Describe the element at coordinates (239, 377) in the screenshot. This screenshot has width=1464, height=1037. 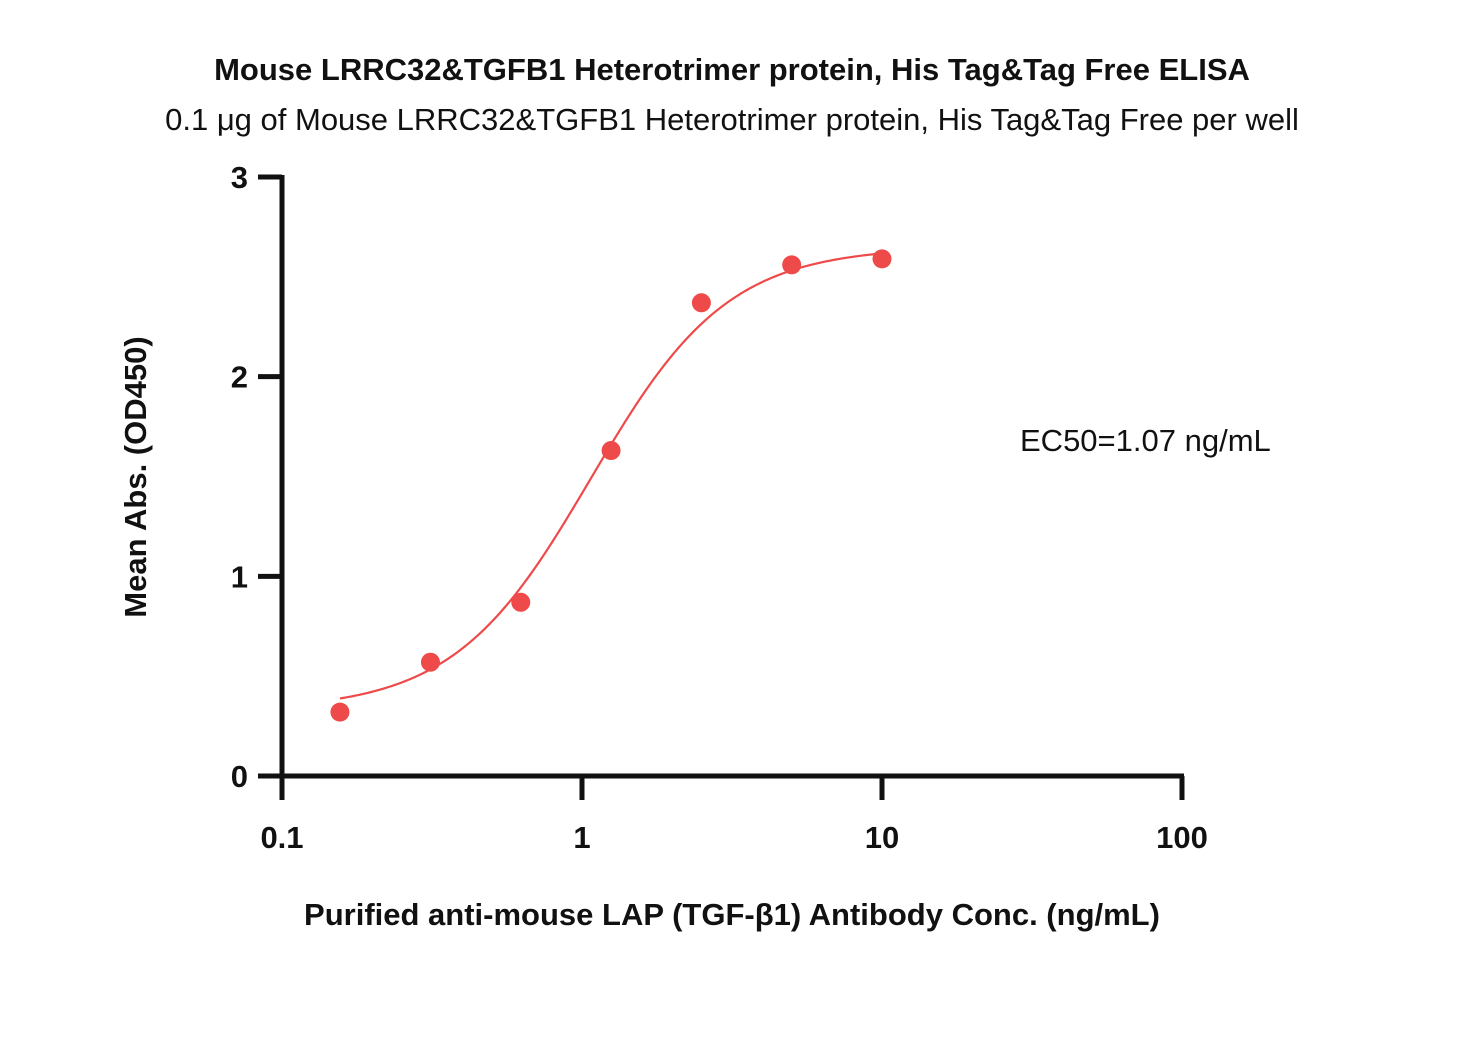
I see `y-tick-label: 2` at that location.